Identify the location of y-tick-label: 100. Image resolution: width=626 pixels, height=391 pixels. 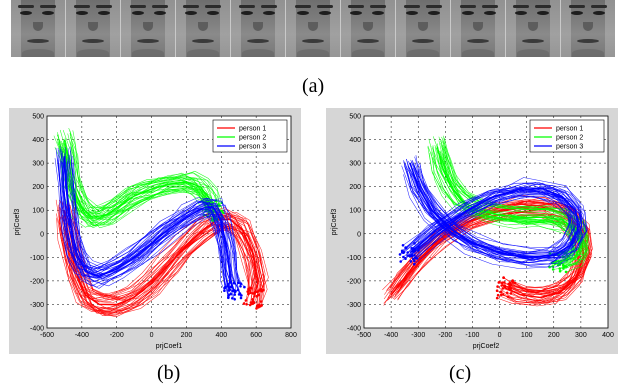
(355, 211).